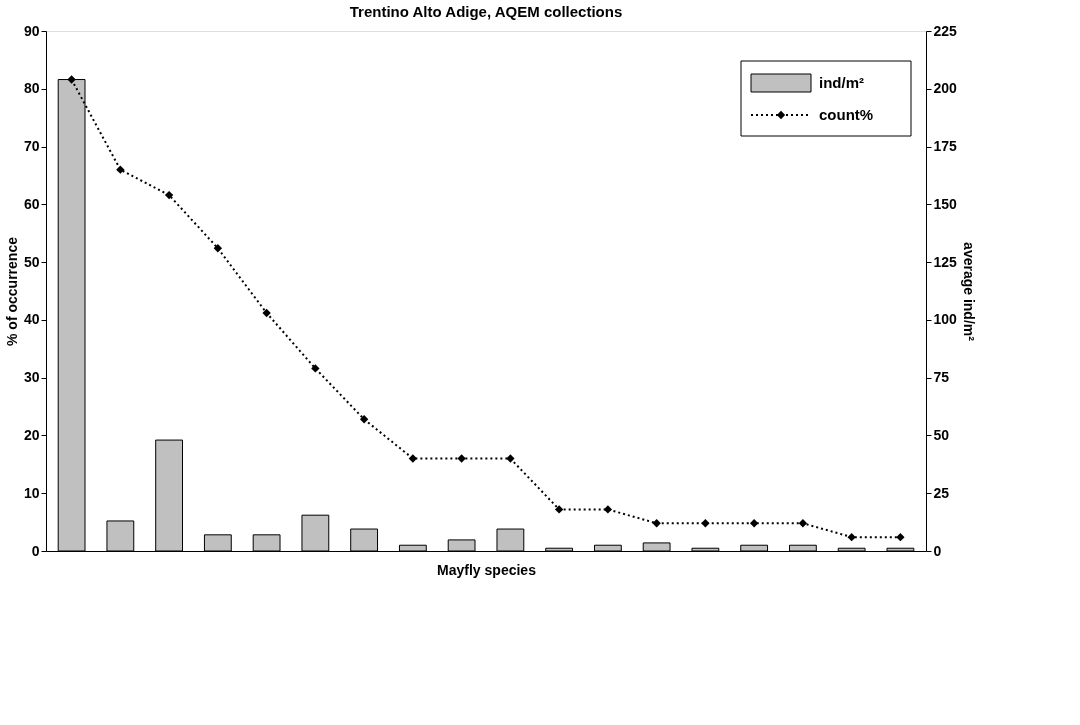 The width and height of the screenshot is (1080, 725). Describe the element at coordinates (35, 550) in the screenshot. I see `y-tick-label: 0` at that location.